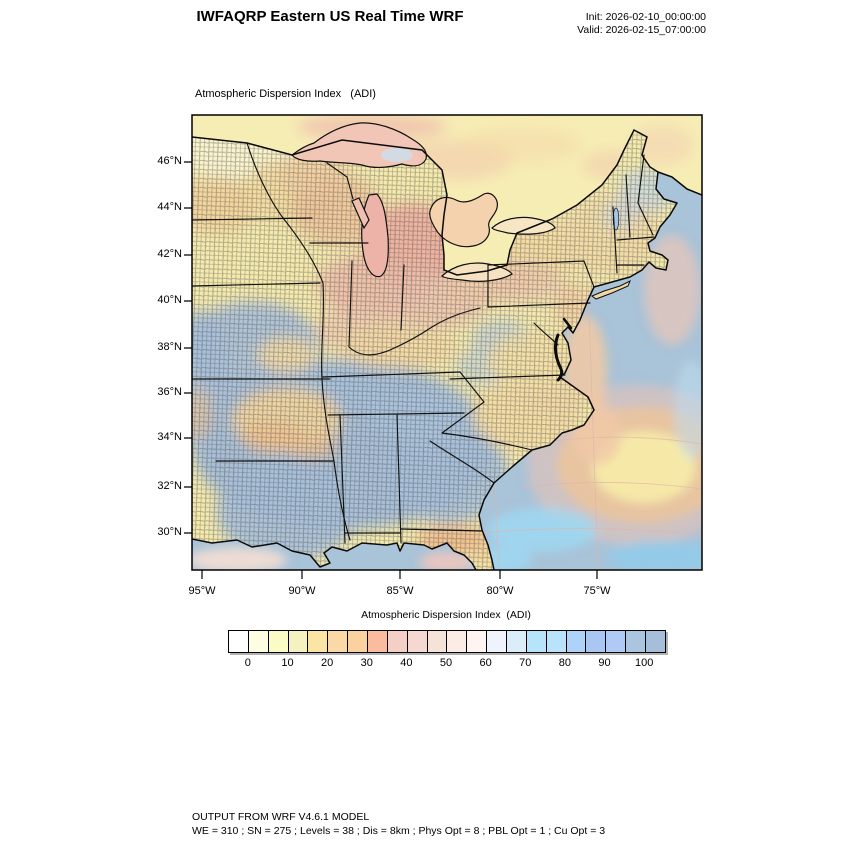 Image resolution: width=850 pixels, height=850 pixels. What do you see at coordinates (360, 213) in the screenshot?
I see `green-bay` at bounding box center [360, 213].